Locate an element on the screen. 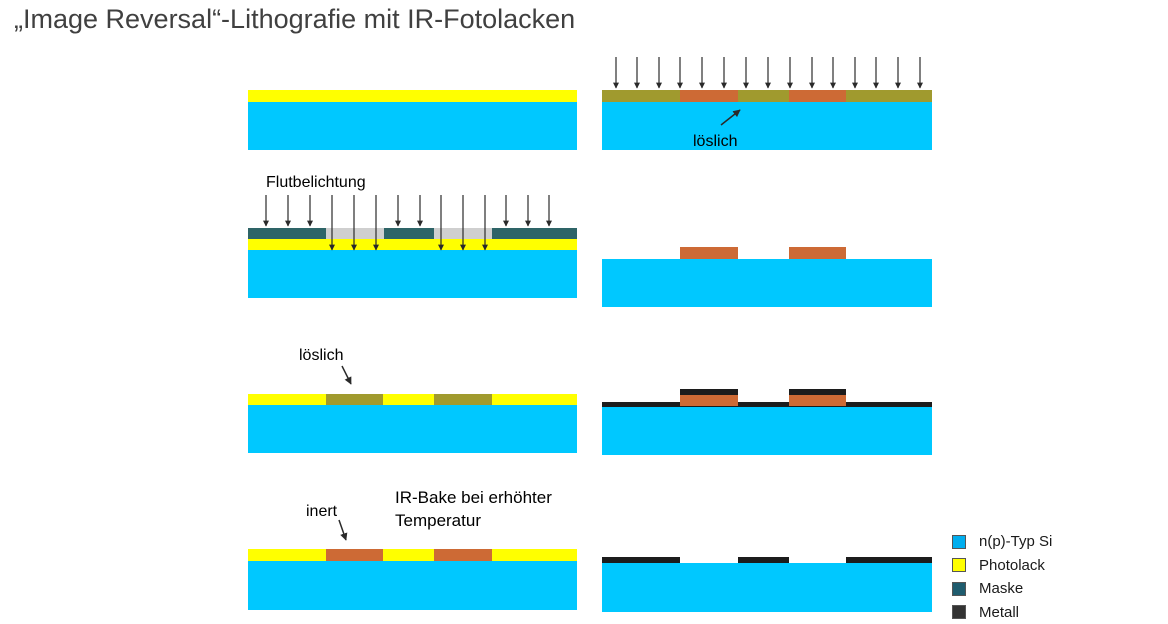 The image size is (1168, 624). flood-arrows is located at coordinates (768, 72).